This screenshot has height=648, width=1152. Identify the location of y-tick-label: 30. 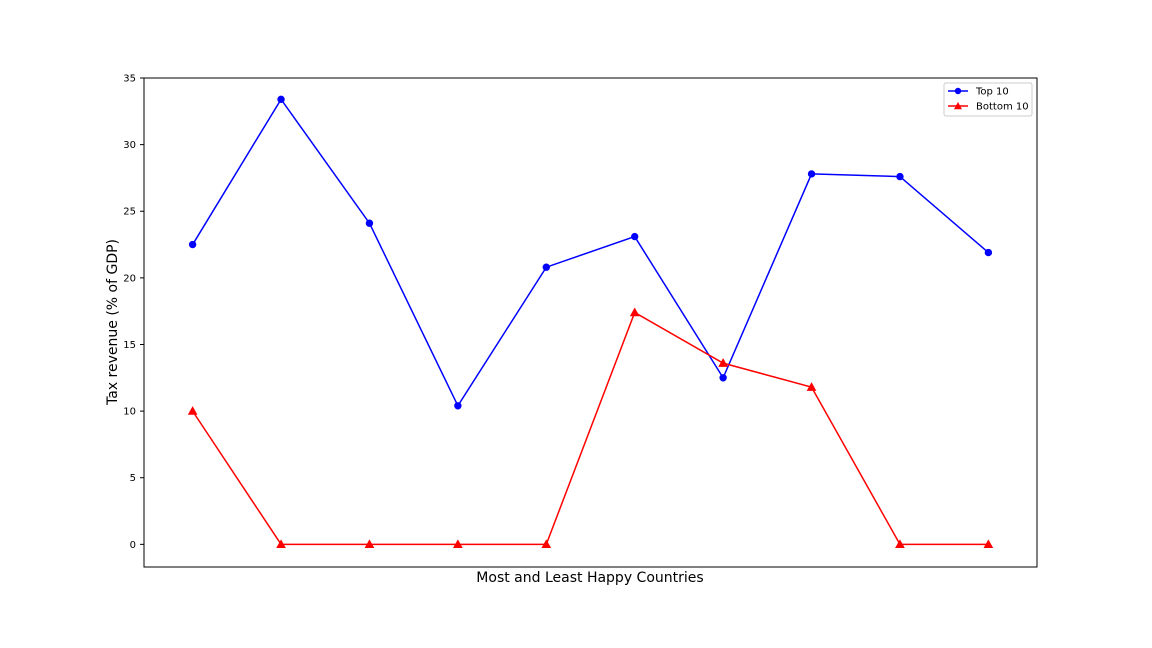
(129, 145).